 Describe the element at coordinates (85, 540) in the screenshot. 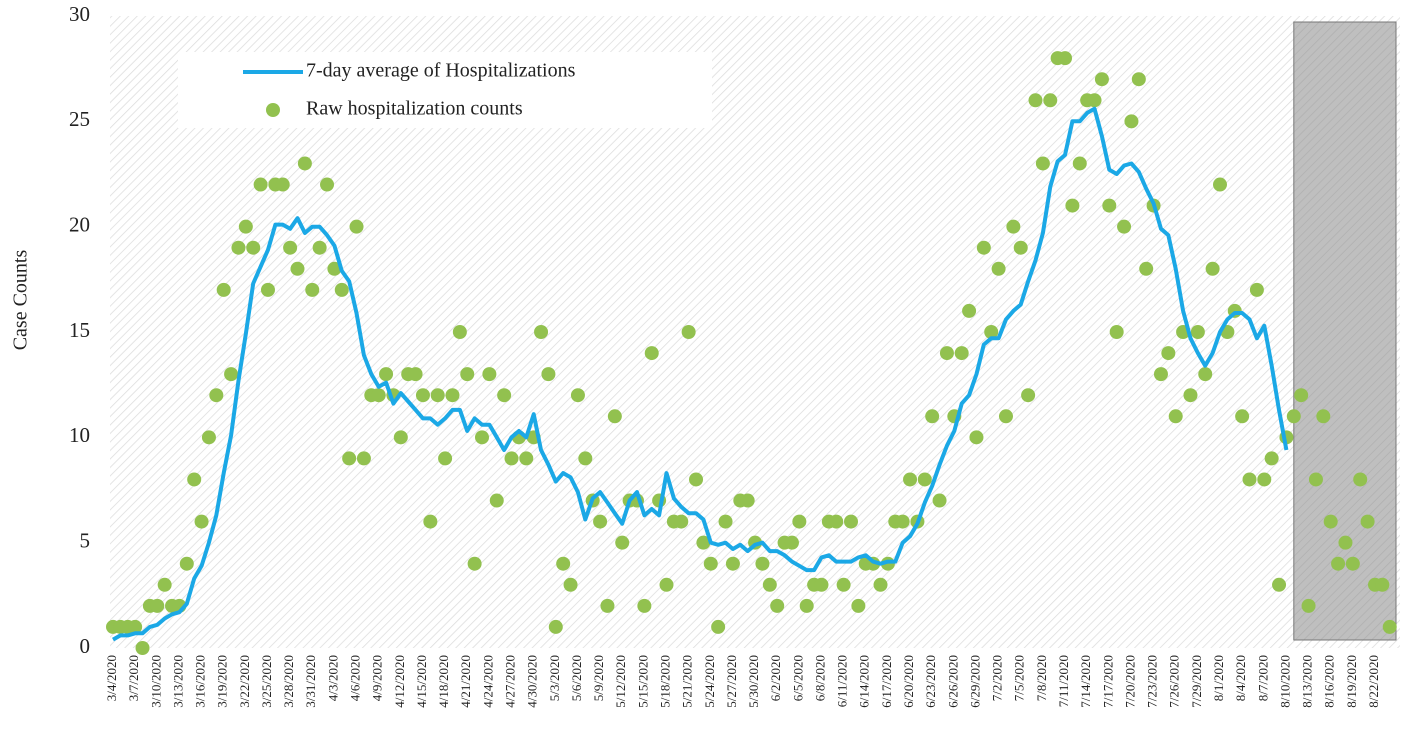

I see `y-tick-label: 5` at that location.